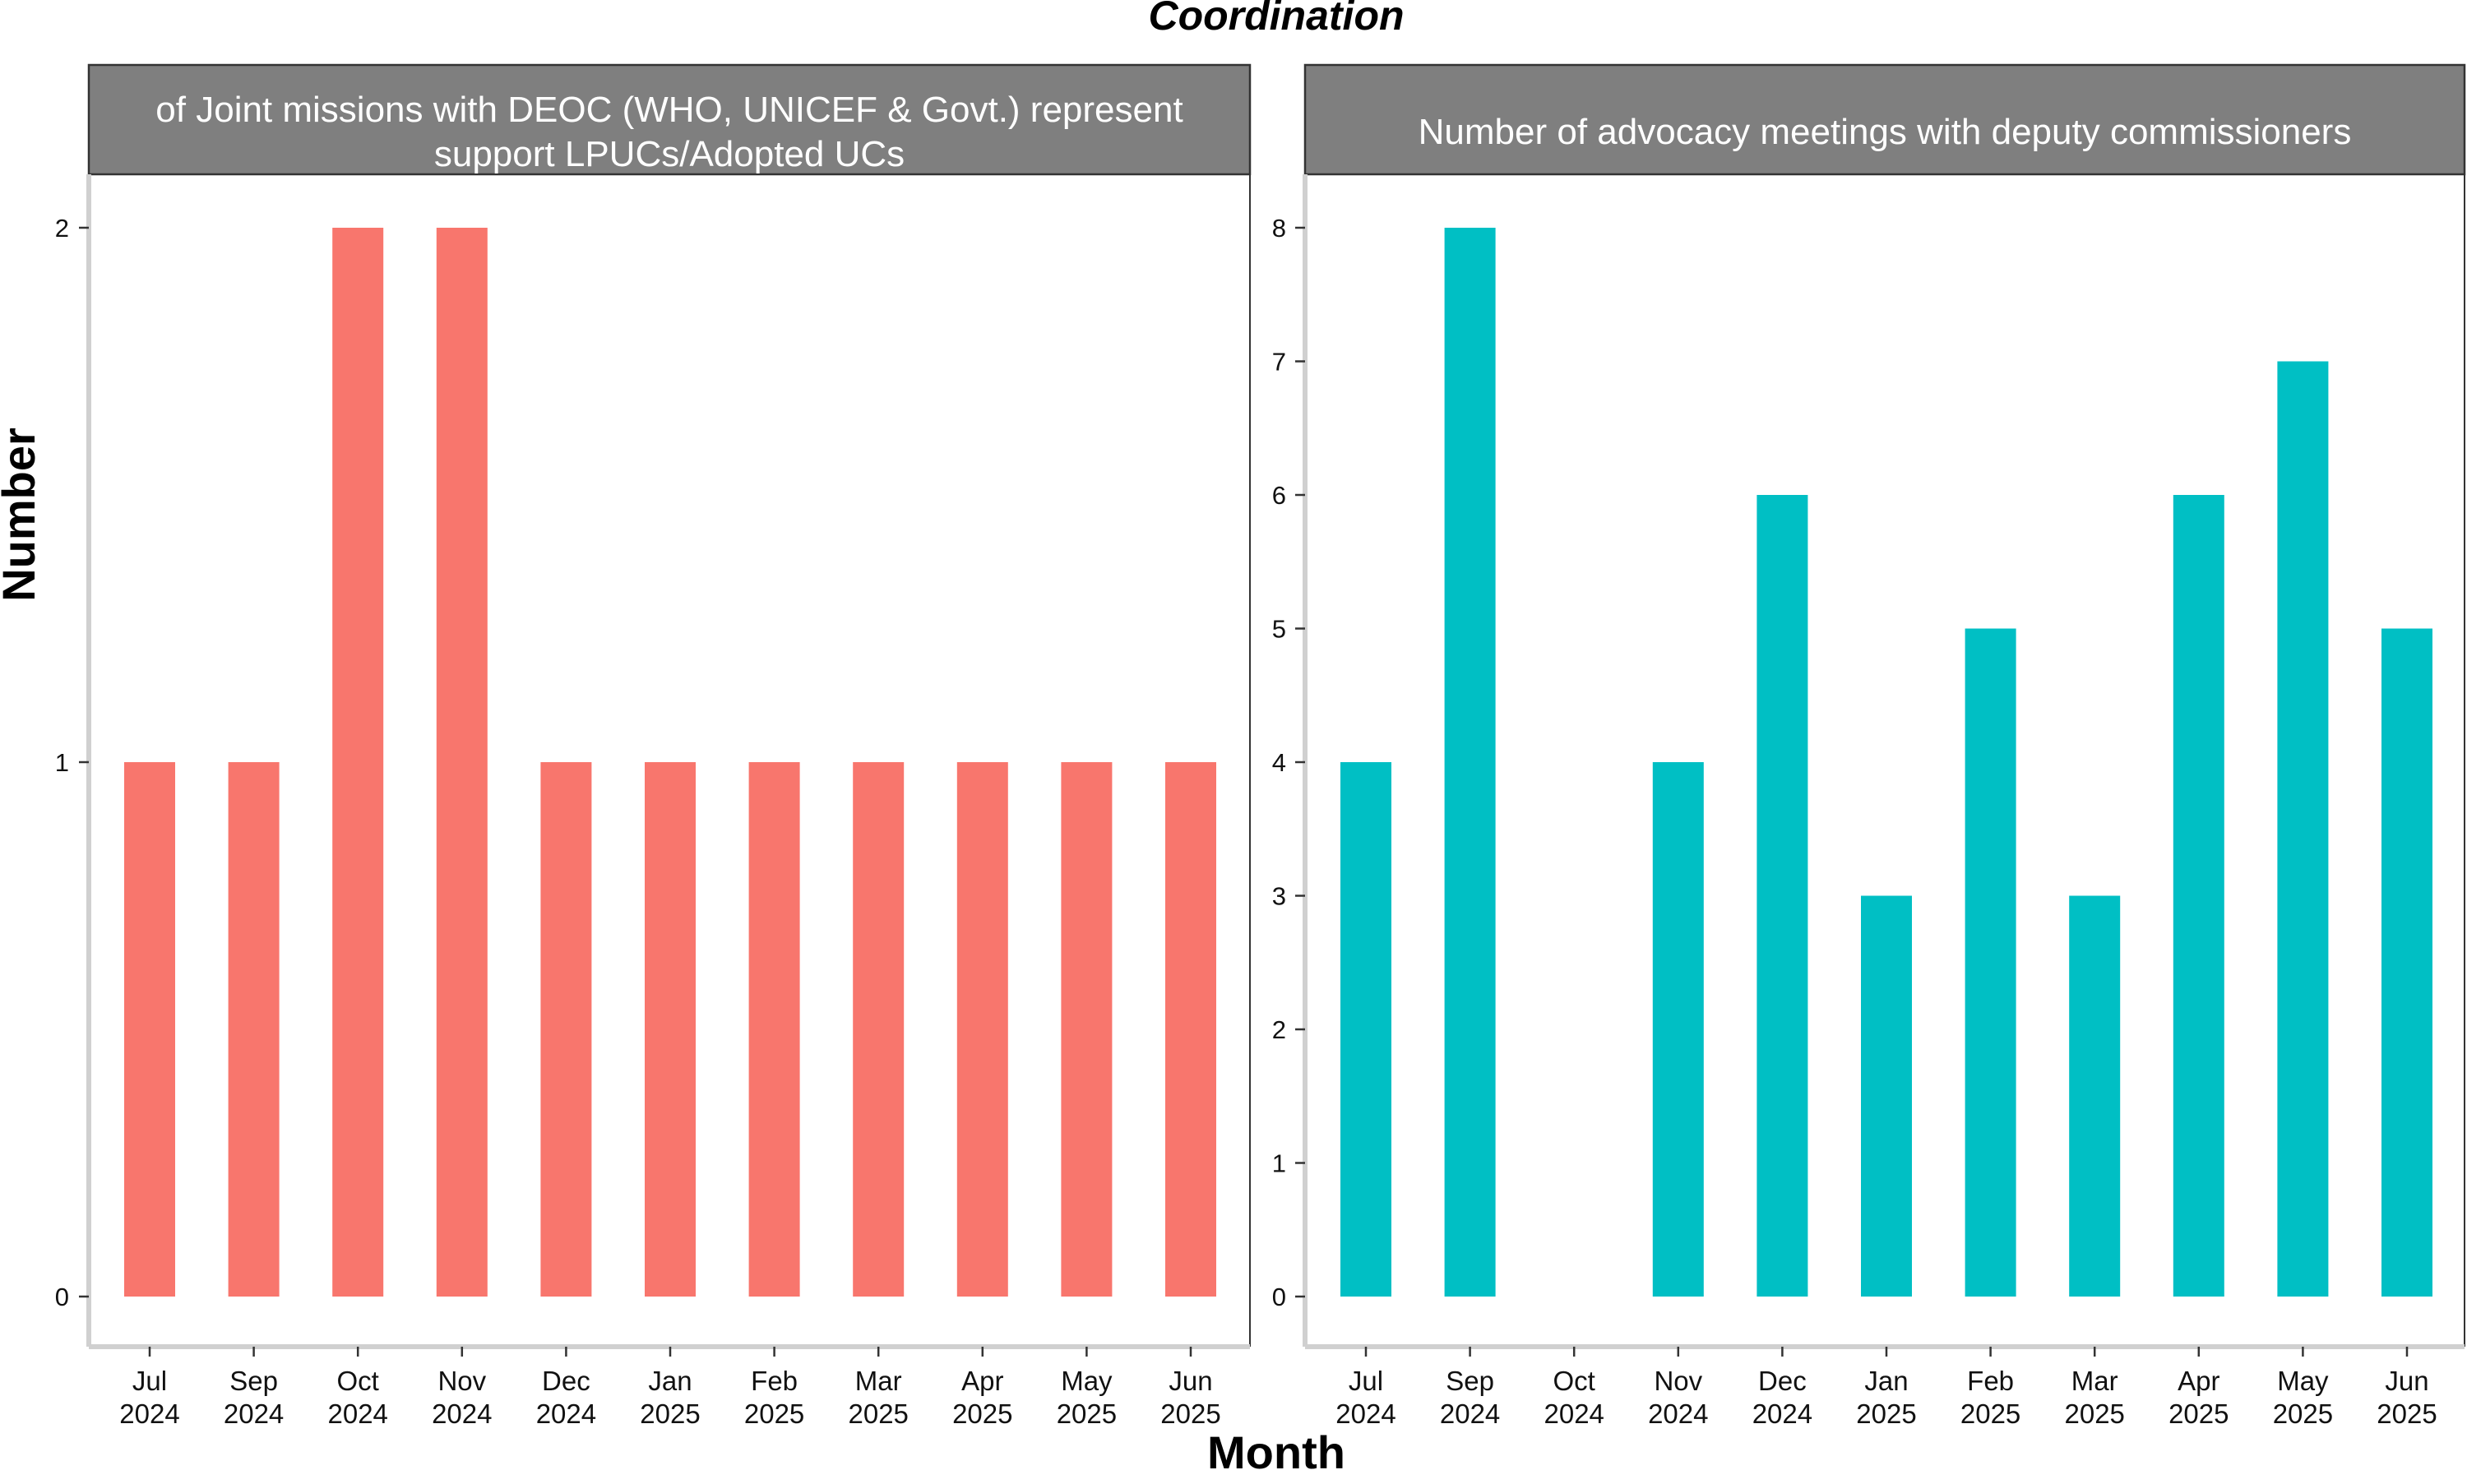 The image size is (2467, 1484). I want to click on panel-2-title-strip, so click(1885, 120).